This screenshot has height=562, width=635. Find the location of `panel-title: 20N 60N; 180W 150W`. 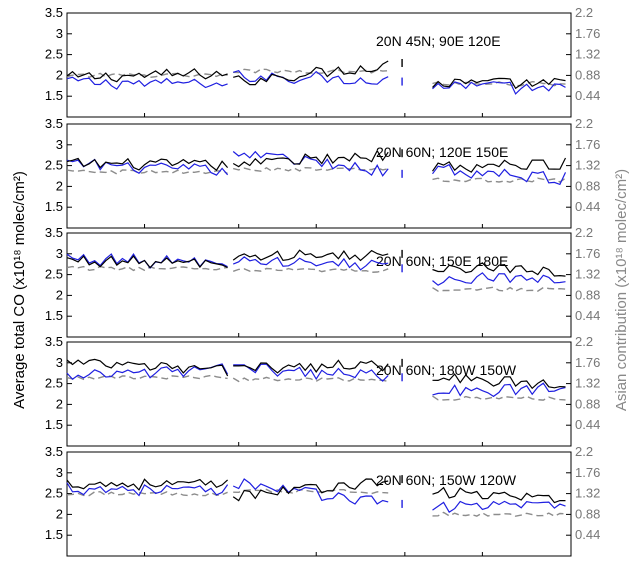

panel-title: 20N 60N; 180W 150W is located at coordinates (446, 370).